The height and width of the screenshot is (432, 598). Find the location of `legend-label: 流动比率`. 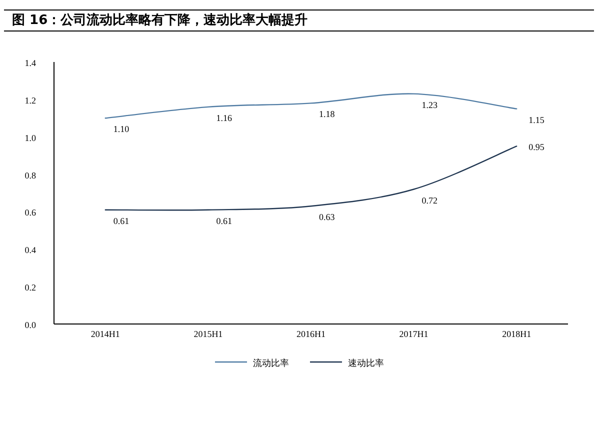

legend-label: 流动比率 is located at coordinates (271, 363).